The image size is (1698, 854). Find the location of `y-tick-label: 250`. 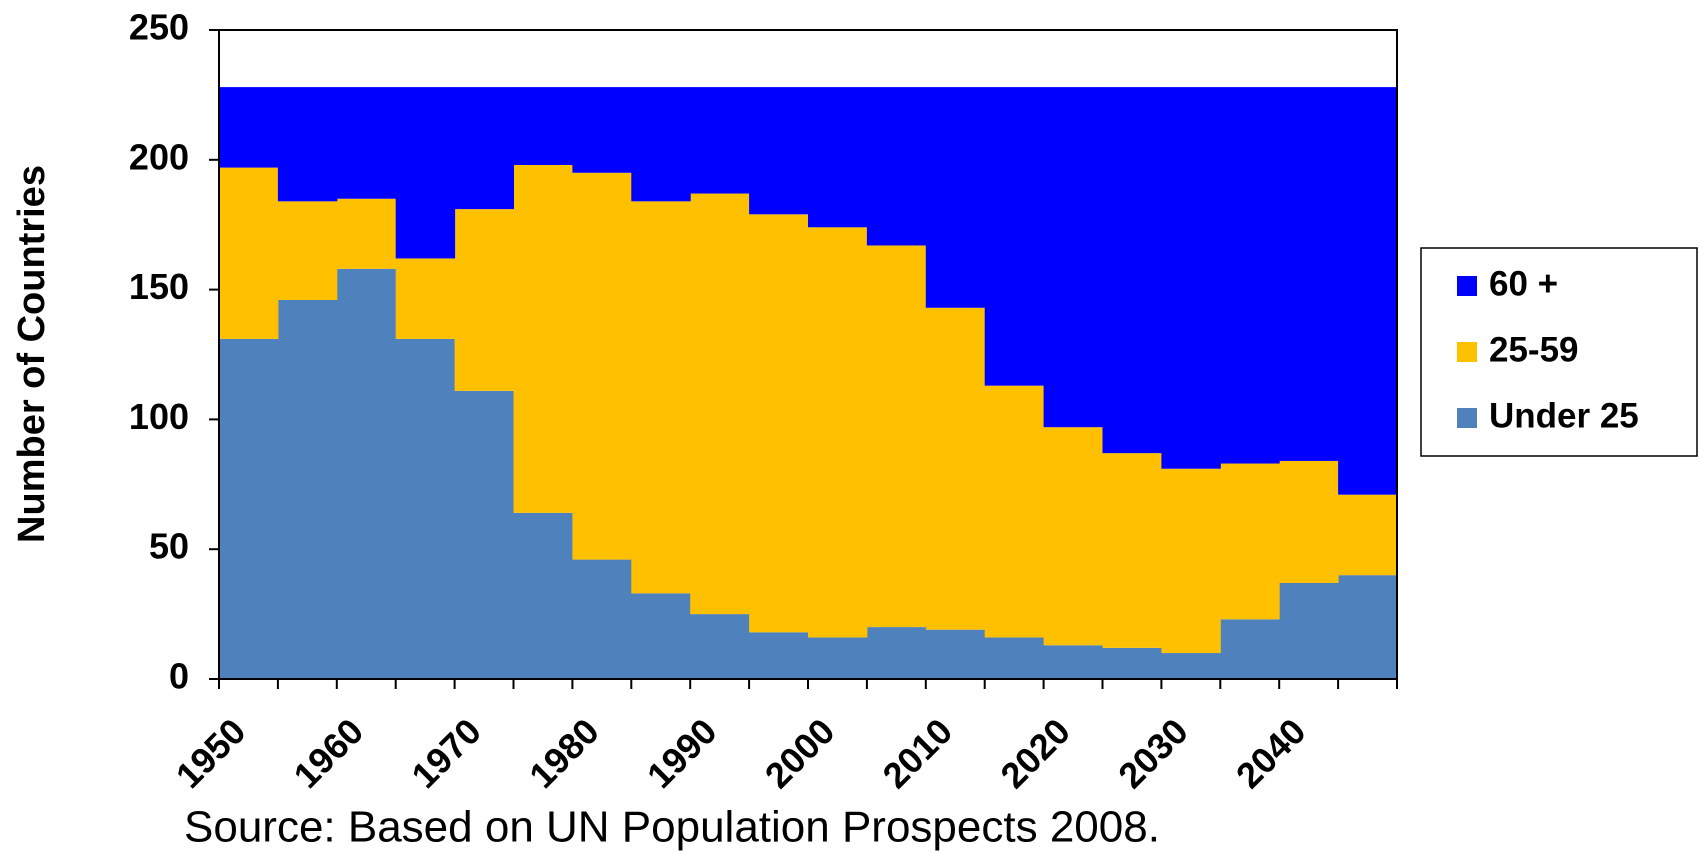

y-tick-label: 250 is located at coordinates (159, 27).